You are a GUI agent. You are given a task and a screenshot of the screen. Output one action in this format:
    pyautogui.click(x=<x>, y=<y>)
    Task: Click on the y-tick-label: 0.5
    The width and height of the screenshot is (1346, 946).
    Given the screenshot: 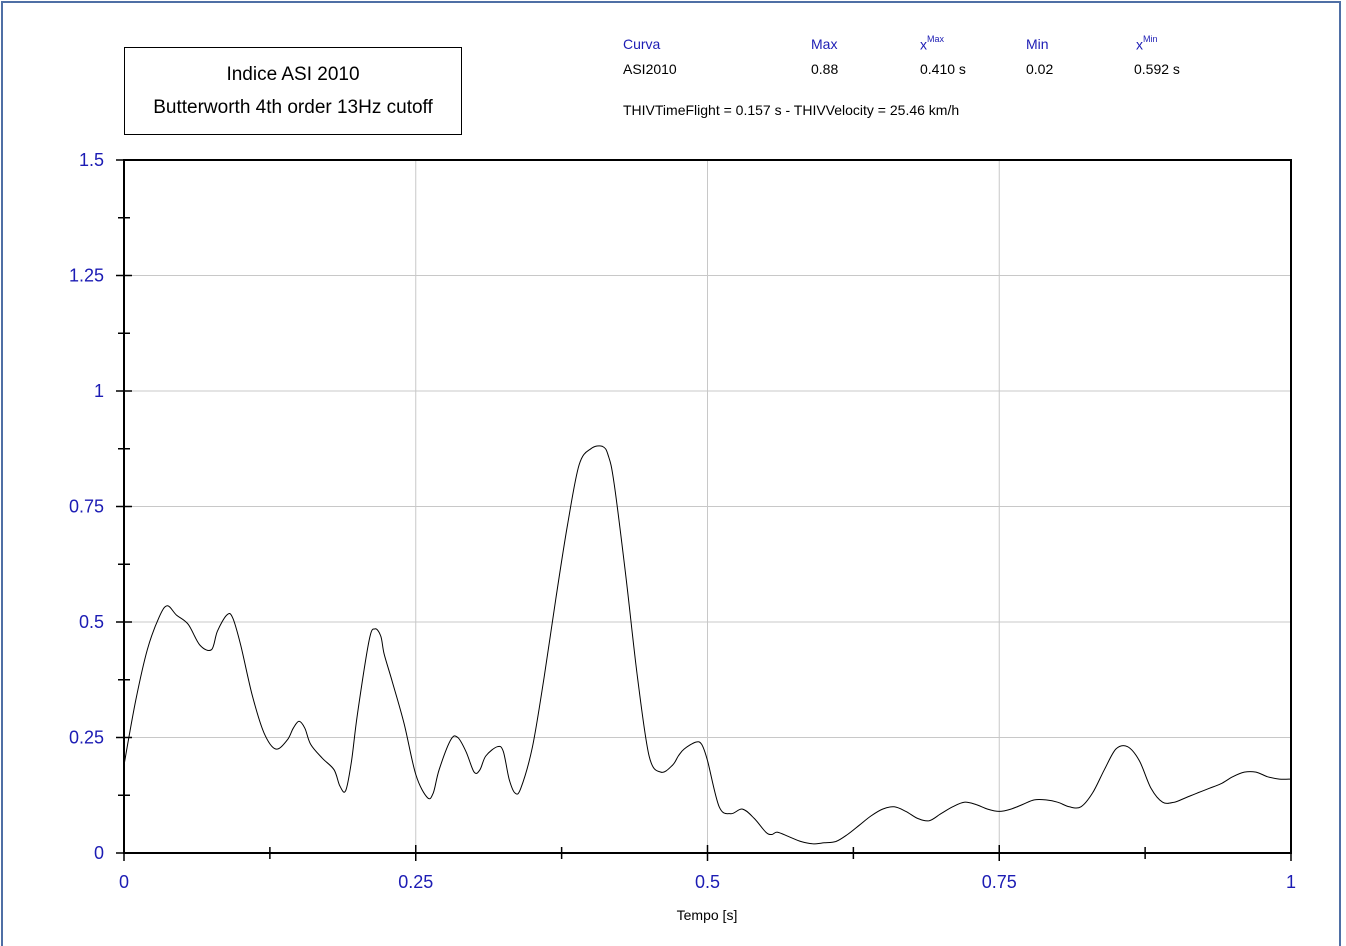 What is the action you would take?
    pyautogui.click(x=91, y=622)
    